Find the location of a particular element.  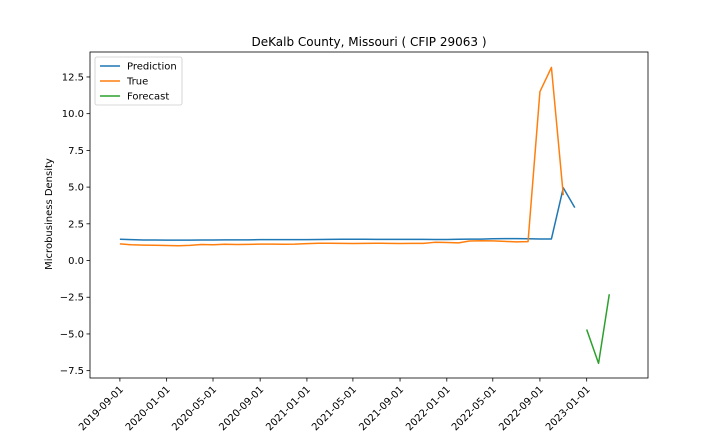

y-tick-label: 12.5 is located at coordinates (73, 77).